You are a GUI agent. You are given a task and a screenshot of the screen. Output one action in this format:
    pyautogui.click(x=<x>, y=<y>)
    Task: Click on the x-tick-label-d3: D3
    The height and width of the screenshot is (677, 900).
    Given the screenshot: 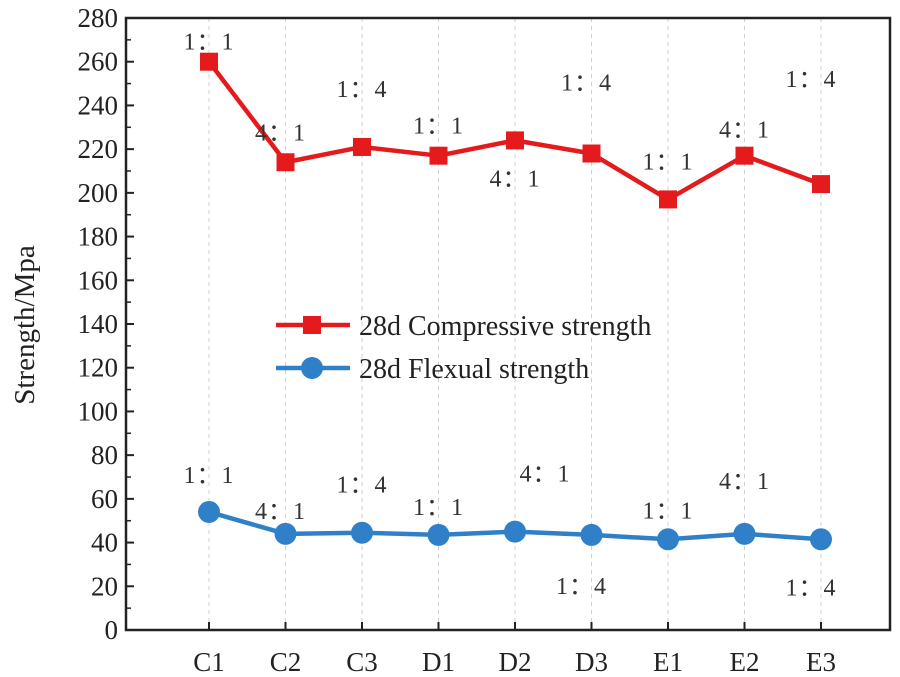 What is the action you would take?
    pyautogui.click(x=591, y=662)
    